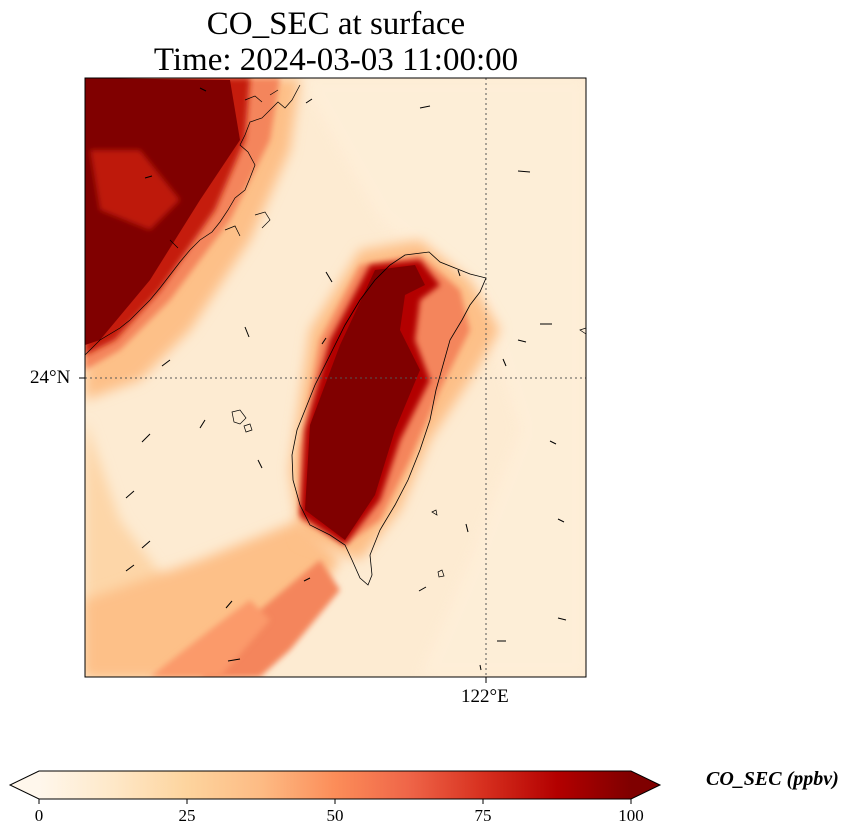 This screenshot has height=836, width=854. What do you see at coordinates (483, 815) in the screenshot?
I see `colorbar-tick-label: 75` at bounding box center [483, 815].